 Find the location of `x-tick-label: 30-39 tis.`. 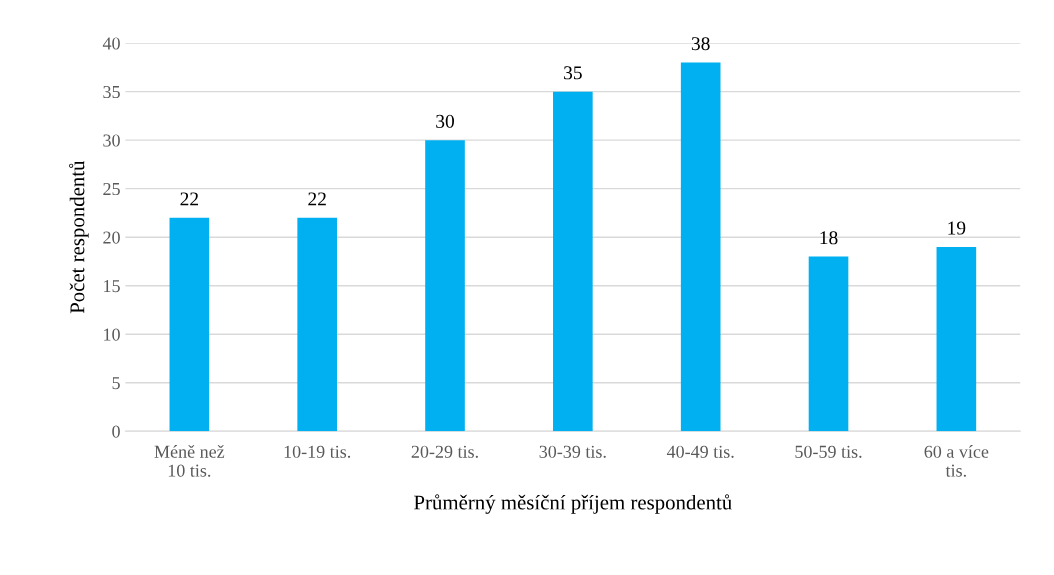

x-tick-label: 30-39 tis. is located at coordinates (572, 451).